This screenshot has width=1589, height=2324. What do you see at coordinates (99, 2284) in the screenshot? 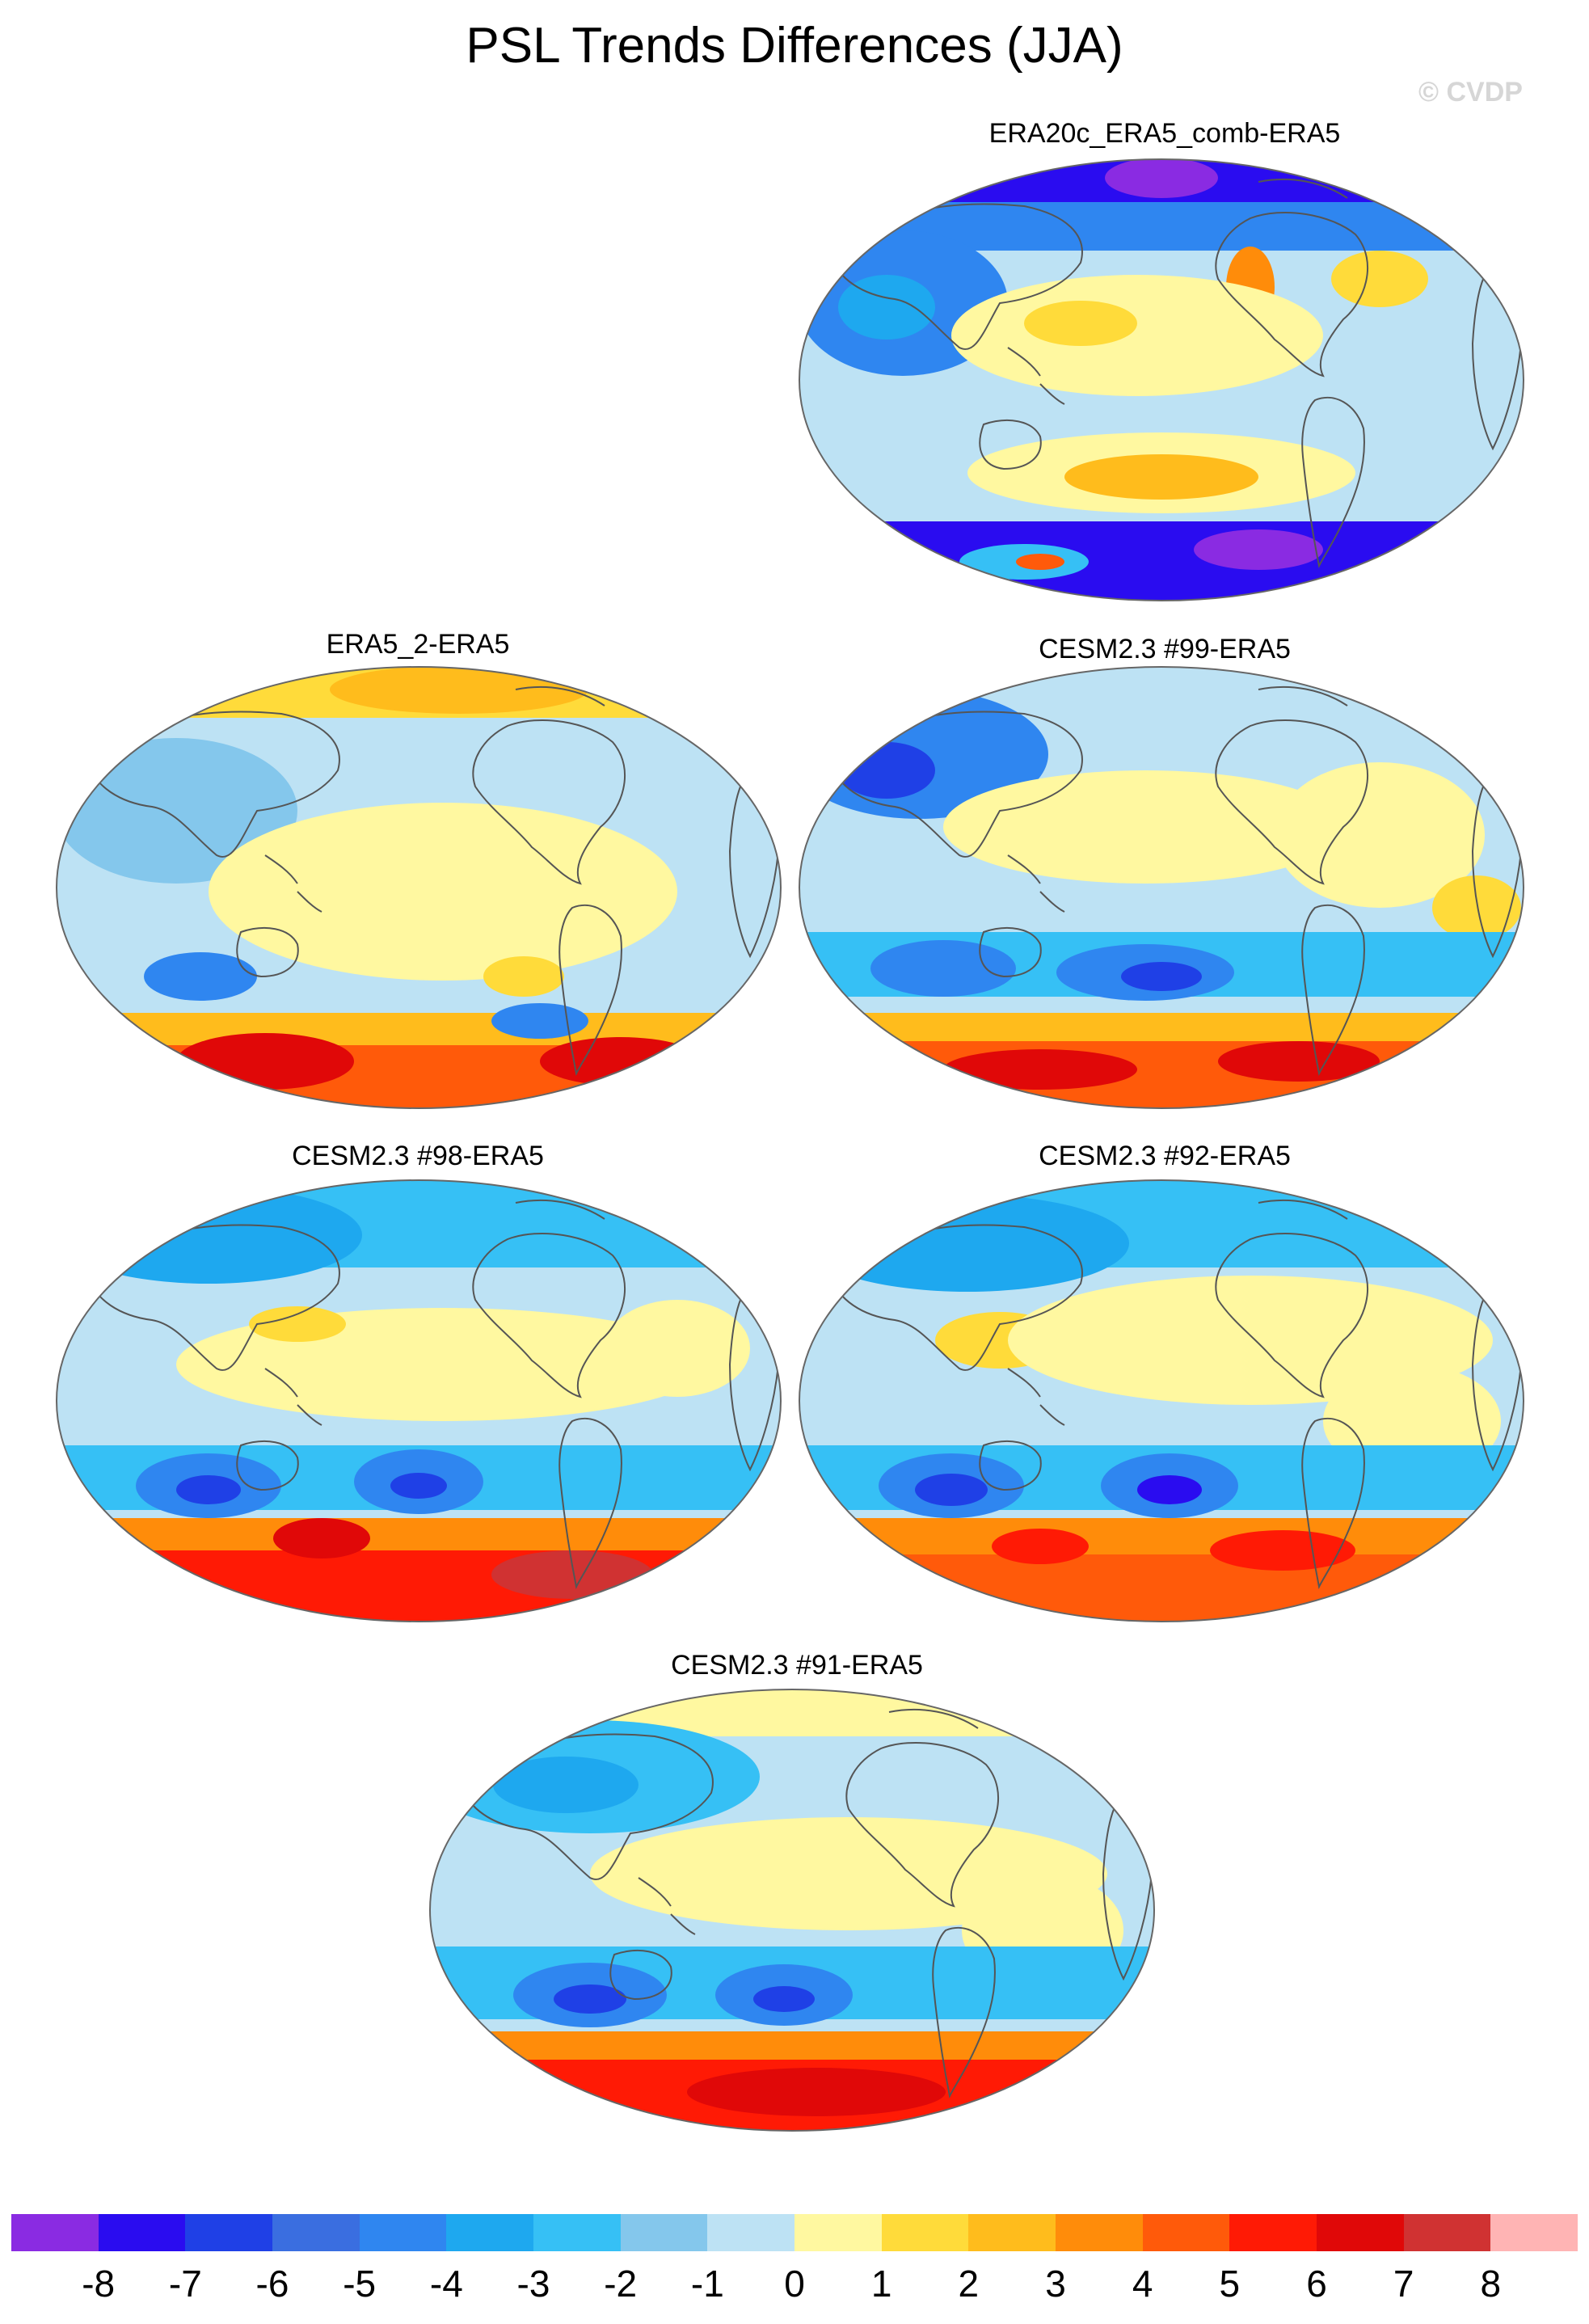
I see `colorbar-label: -8` at bounding box center [99, 2284].